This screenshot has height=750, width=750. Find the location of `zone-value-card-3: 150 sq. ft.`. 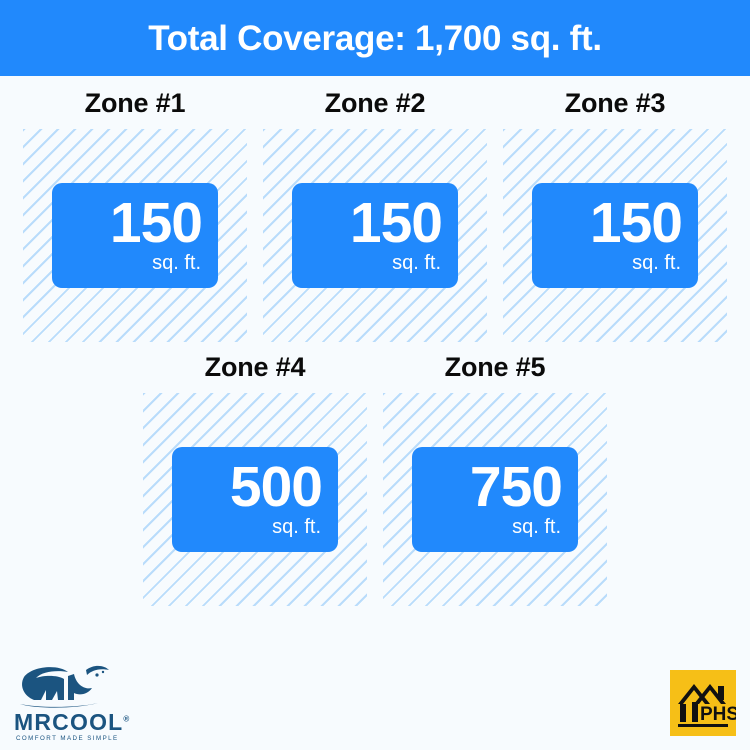

zone-value-card-3: 150 sq. ft. is located at coordinates (615, 235).